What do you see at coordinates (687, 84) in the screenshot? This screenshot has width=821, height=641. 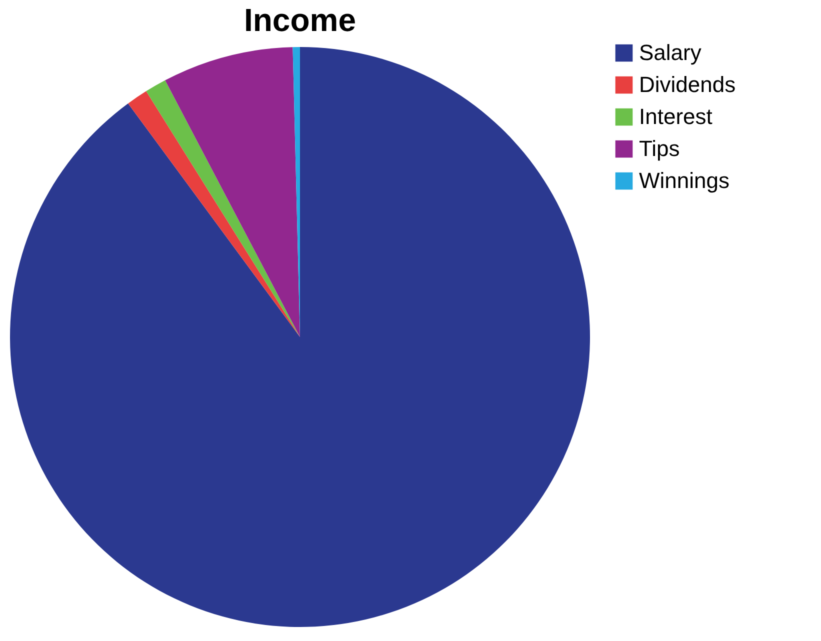 I see `legend-label: Dividends` at bounding box center [687, 84].